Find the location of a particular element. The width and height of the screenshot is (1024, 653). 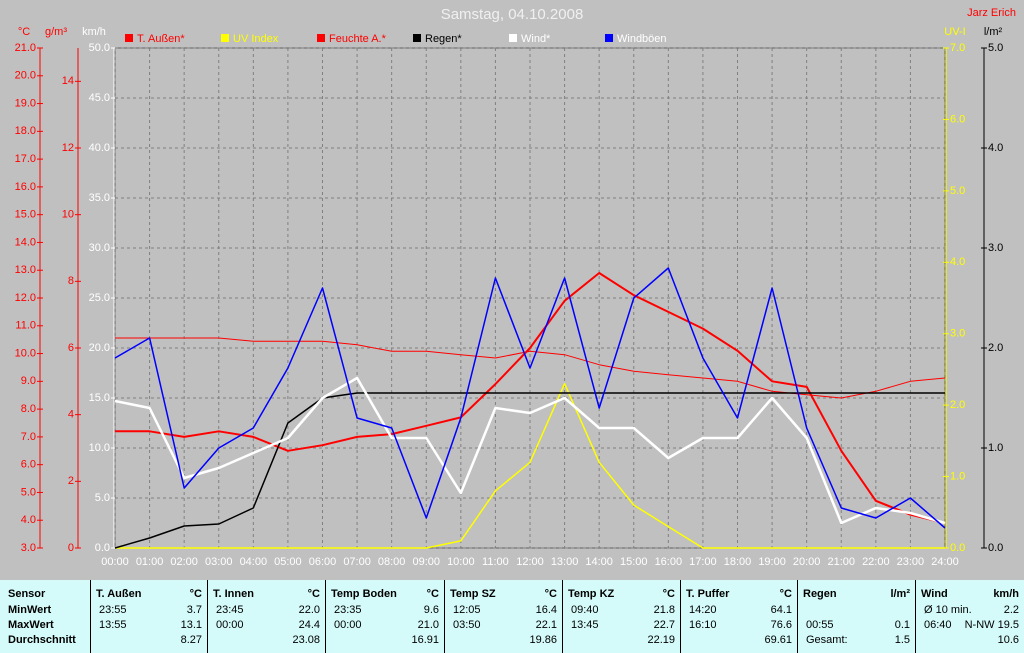

y-tick-label: 16.0 is located at coordinates (25, 187).